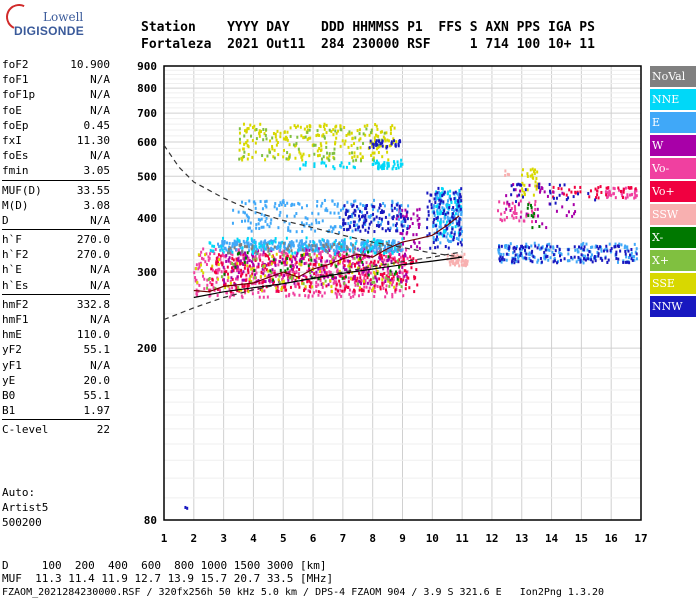  Describe the element at coordinates (15, 304) in the screenshot. I see `param-name: hmF2` at that location.